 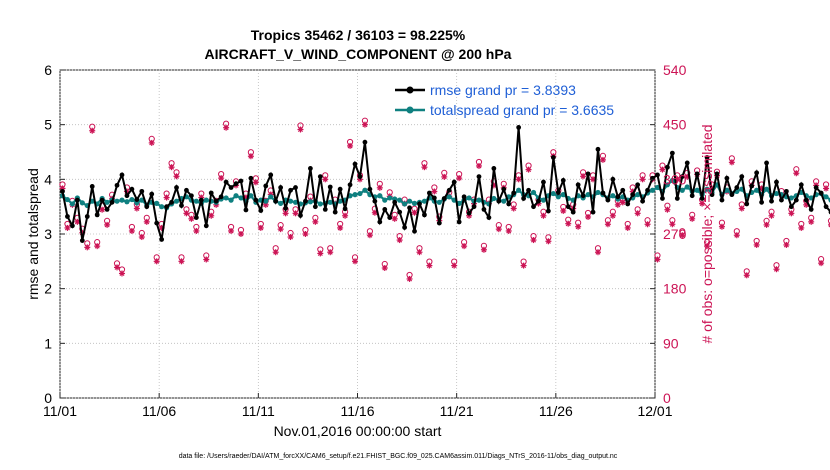 I want to click on chart-title-line1: Tropics 35462 / 36103 = 98.225%, so click(x=358, y=35).